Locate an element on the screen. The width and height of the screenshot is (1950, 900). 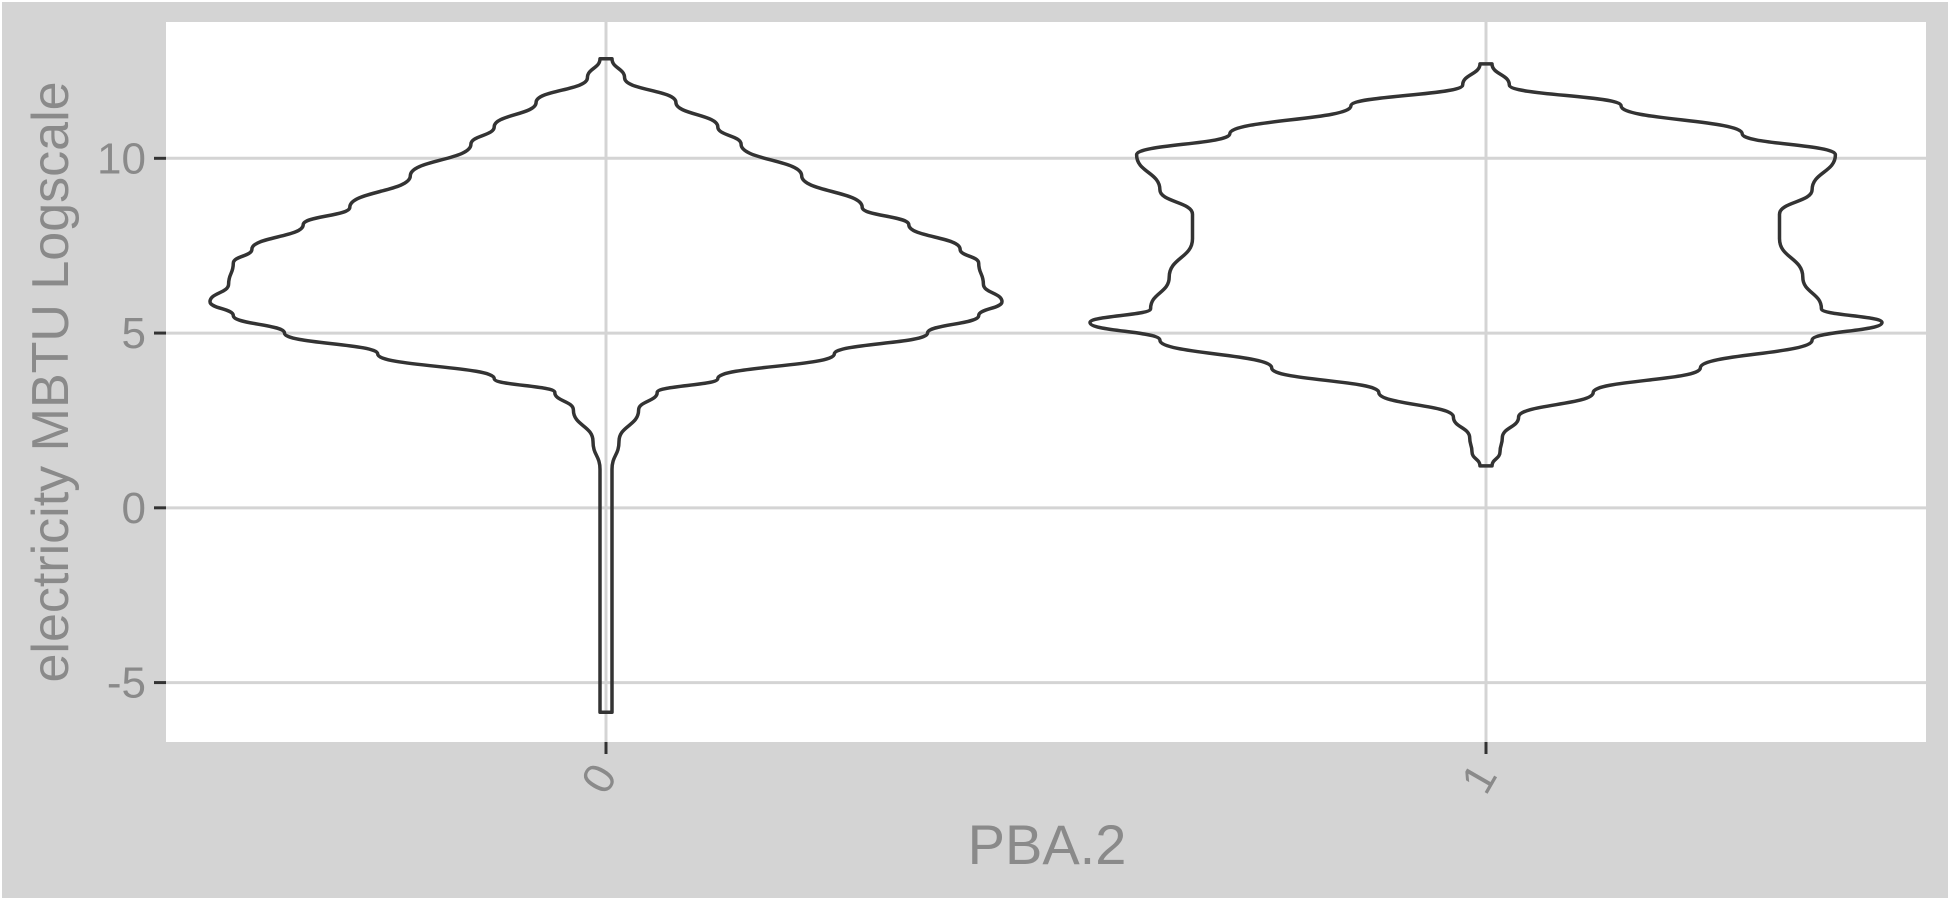
y-axis-title: electricity MBTU Logscale is located at coordinates (51, 381).